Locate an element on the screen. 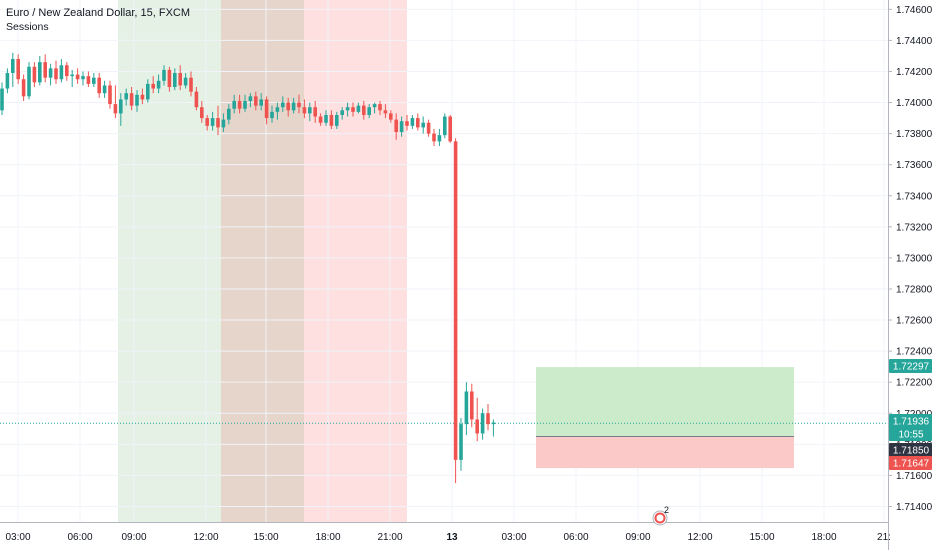 This screenshot has height=550, width=932. position-profit-zone is located at coordinates (665, 402).